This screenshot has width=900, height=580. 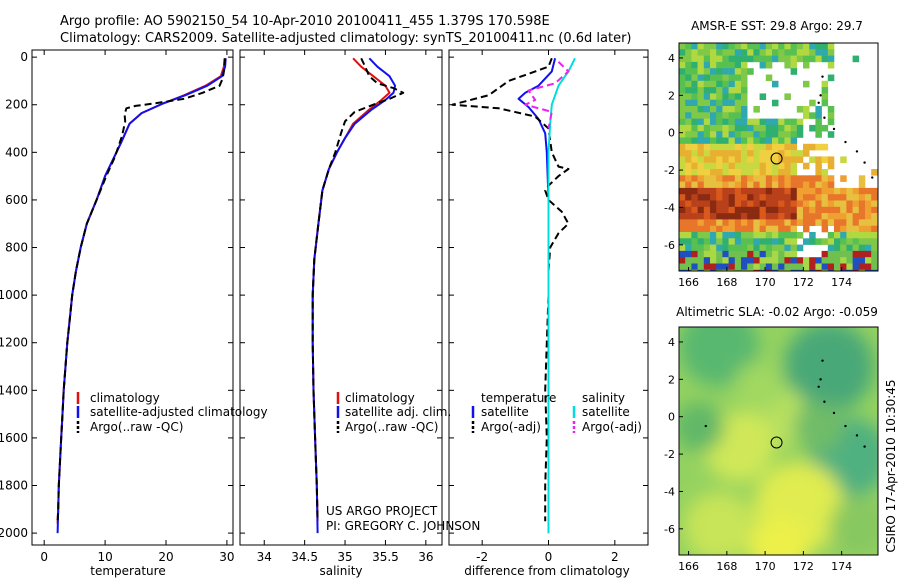 I want to click on legend-label: satellite, so click(x=505, y=412).